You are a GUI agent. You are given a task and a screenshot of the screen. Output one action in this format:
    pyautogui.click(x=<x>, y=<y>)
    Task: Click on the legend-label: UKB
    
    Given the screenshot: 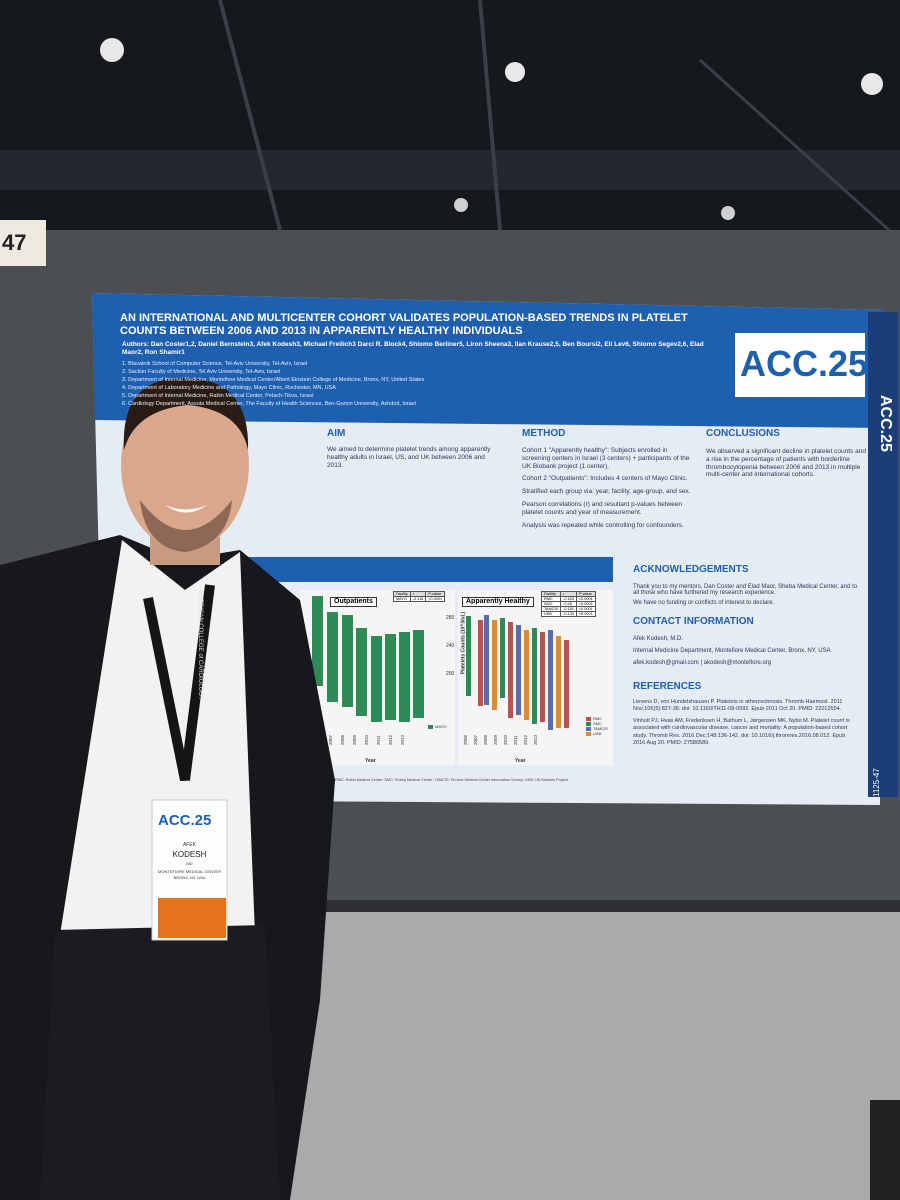 What is the action you would take?
    pyautogui.click(x=597, y=733)
    